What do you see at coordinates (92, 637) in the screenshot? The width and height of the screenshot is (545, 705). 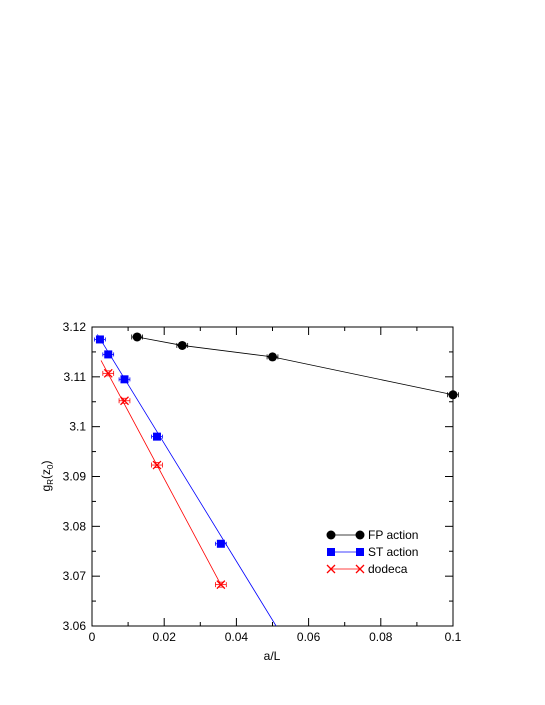 I see `x-tick-label: 0` at bounding box center [92, 637].